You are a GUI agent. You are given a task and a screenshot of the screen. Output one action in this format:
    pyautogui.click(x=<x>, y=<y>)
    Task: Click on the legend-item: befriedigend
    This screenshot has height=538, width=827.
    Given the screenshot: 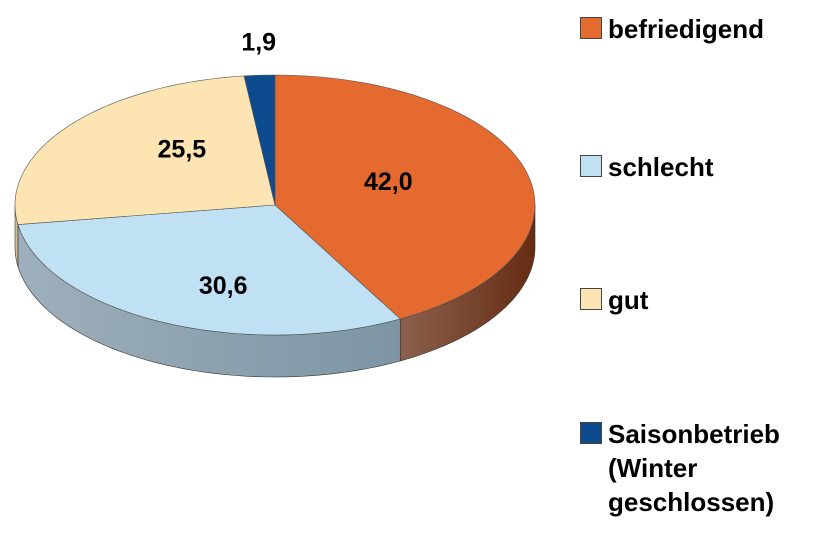 What is the action you would take?
    pyautogui.click(x=701, y=29)
    